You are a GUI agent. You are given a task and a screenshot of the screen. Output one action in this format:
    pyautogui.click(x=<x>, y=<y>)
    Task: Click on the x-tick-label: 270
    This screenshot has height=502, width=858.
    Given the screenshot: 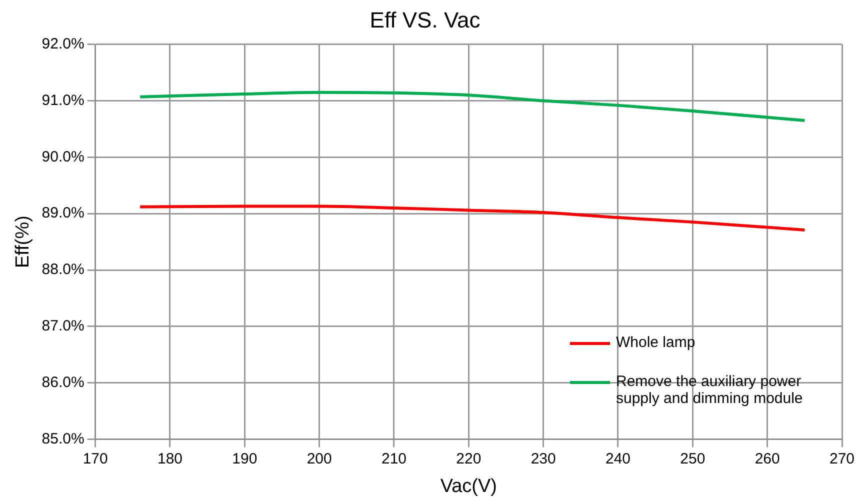 What is the action you would take?
    pyautogui.click(x=842, y=459)
    